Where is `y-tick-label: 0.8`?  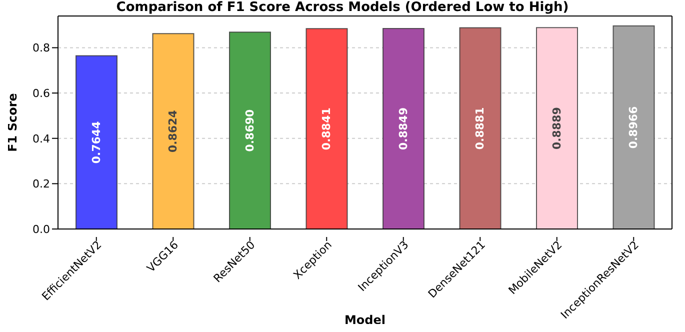
y-tick-label: 0.8 is located at coordinates (41, 48).